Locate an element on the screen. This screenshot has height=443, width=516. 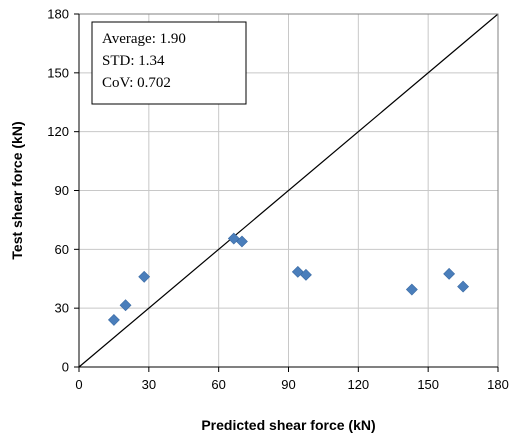
x-tick-label: 60 is located at coordinates (218, 384).